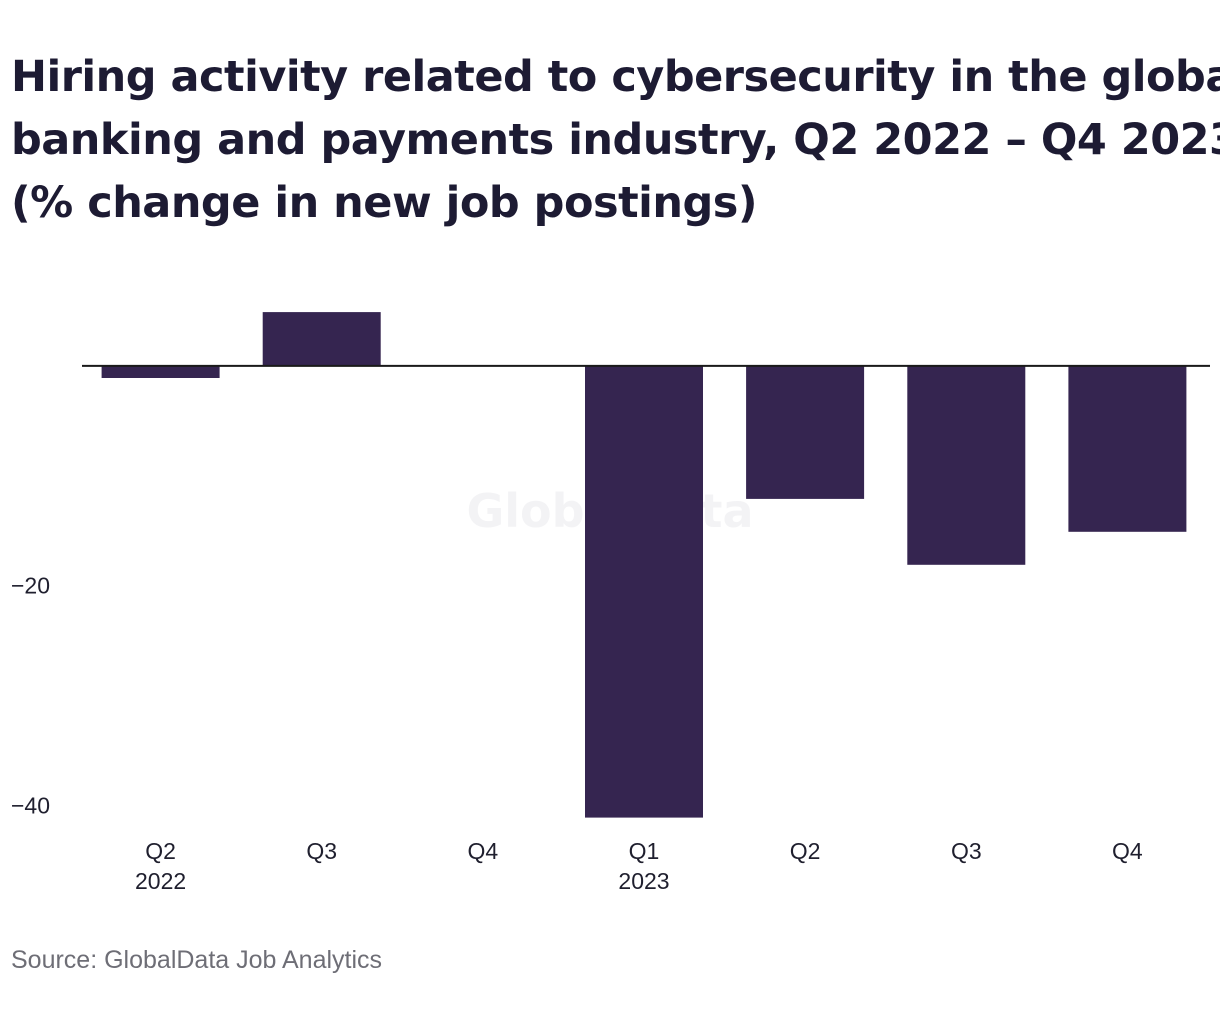  What do you see at coordinates (643, 881) in the screenshot?
I see `x-year-label-4: 2023` at bounding box center [643, 881].